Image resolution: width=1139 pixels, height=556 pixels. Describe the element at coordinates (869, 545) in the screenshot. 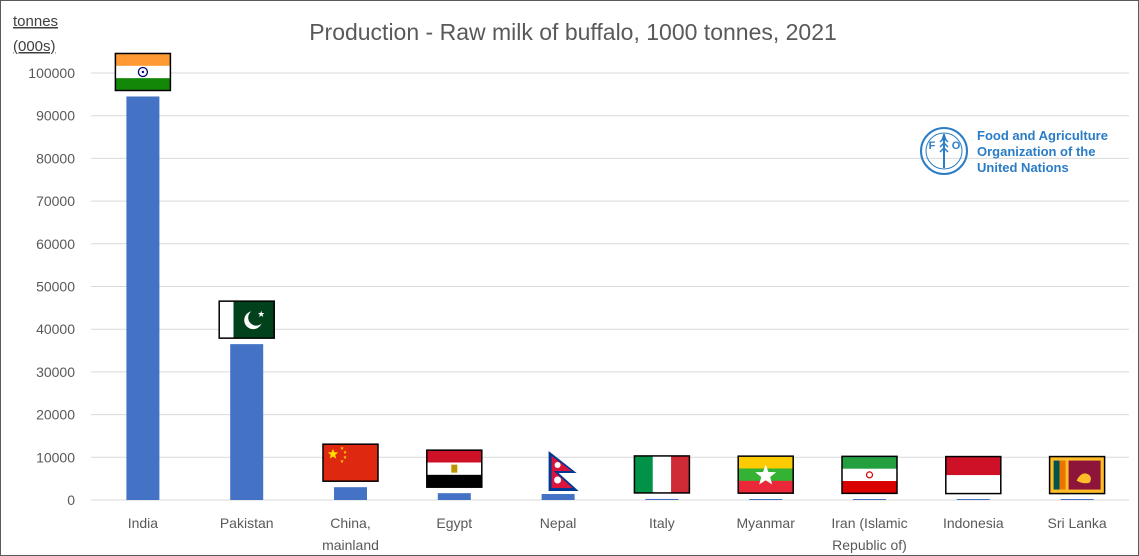

I see `x-tick-label: Republic of)` at that location.